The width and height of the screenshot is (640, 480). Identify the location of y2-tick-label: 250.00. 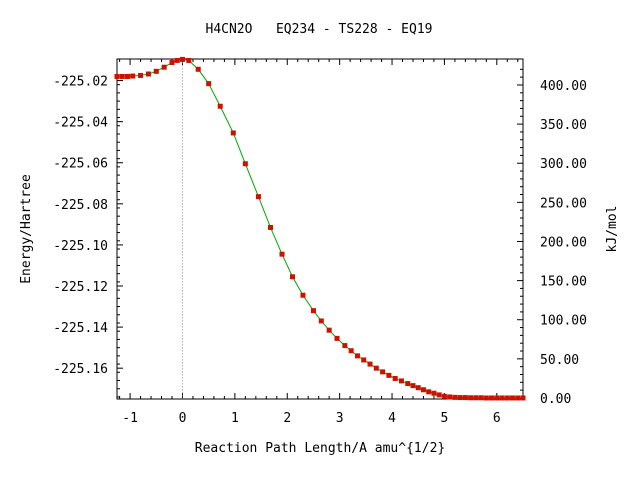
(563, 203).